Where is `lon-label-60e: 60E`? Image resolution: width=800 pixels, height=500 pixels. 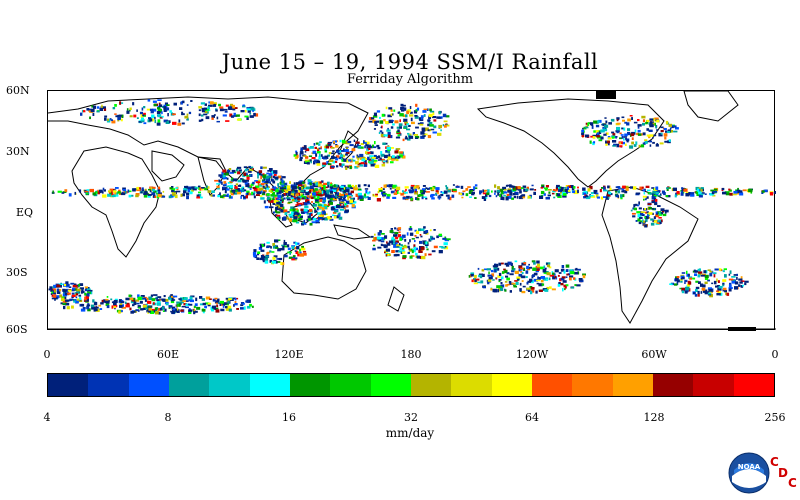
lon-label-60e: 60E is located at coordinates (168, 354).